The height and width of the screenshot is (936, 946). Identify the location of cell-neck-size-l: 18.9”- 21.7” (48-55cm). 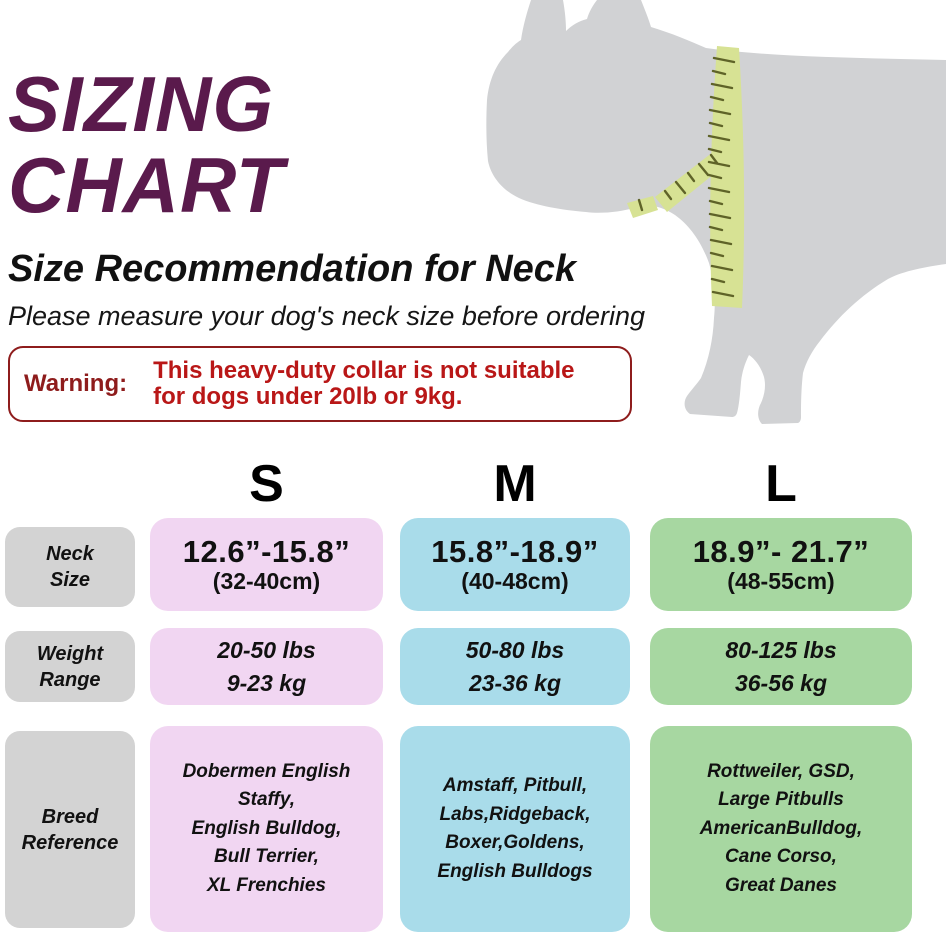
(781, 564).